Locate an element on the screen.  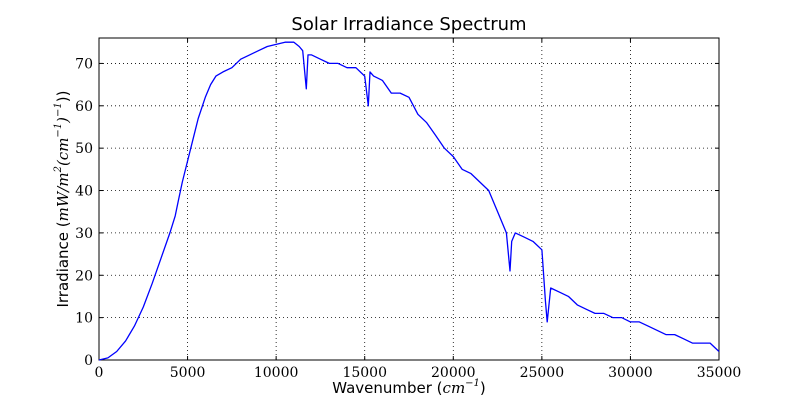
x-axis-label: Wavenumber (cm−1) is located at coordinates (409, 387).